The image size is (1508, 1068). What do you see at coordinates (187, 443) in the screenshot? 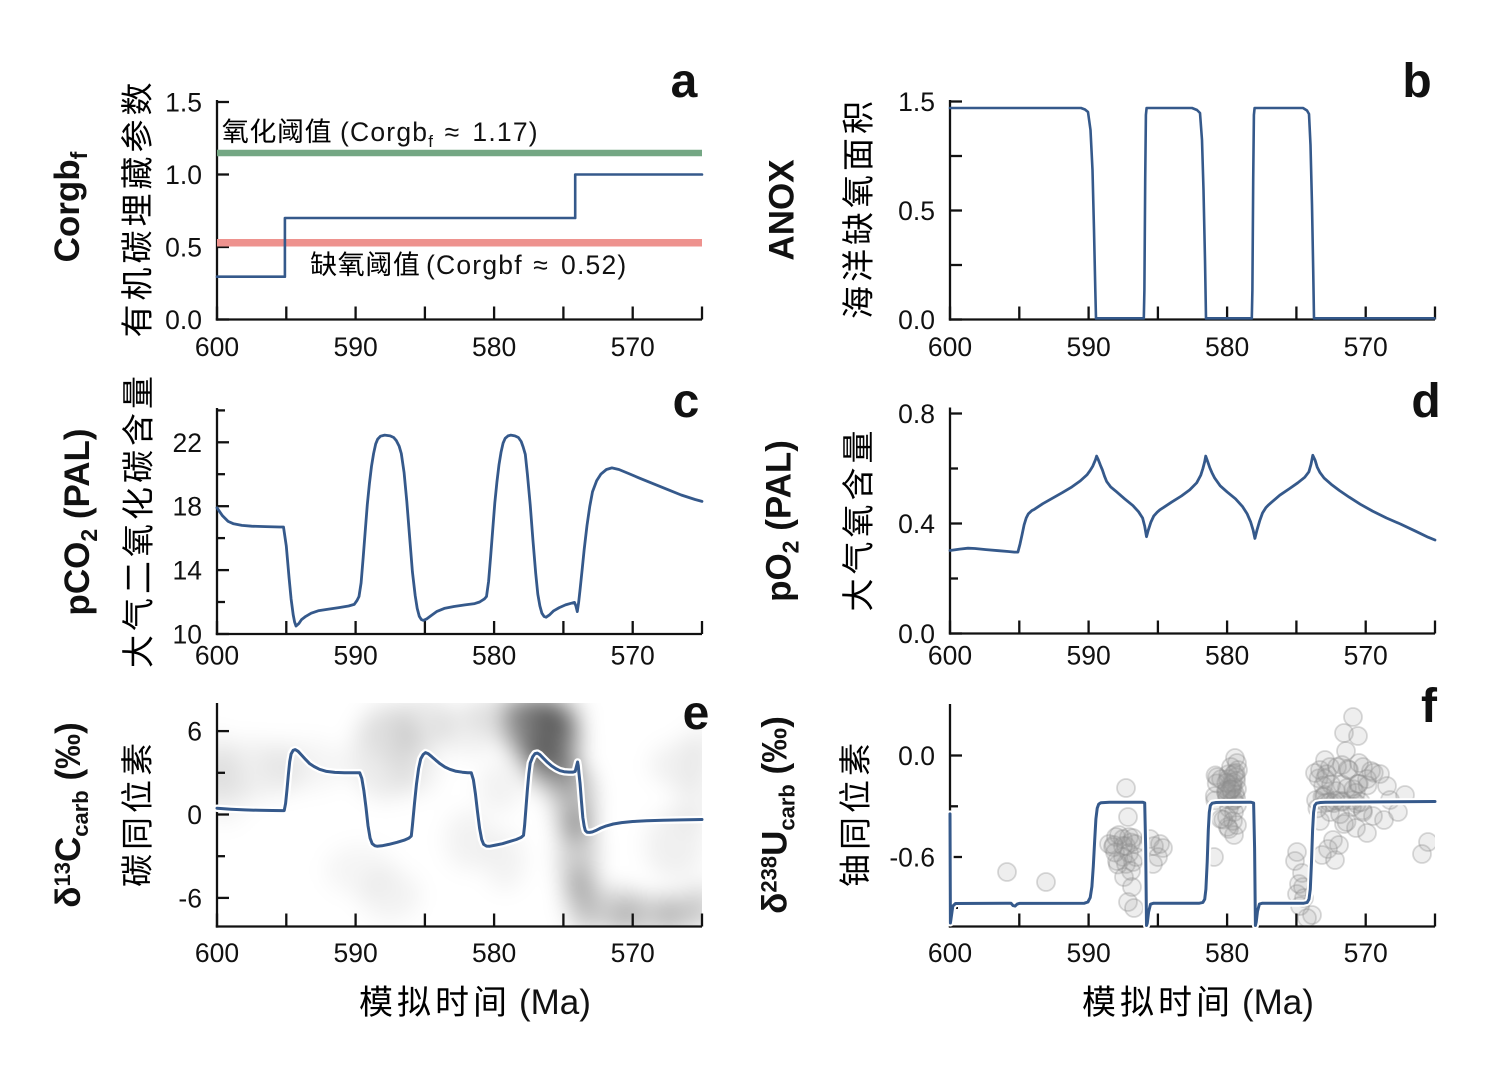
I see `svg-text: 22` at bounding box center [187, 443].